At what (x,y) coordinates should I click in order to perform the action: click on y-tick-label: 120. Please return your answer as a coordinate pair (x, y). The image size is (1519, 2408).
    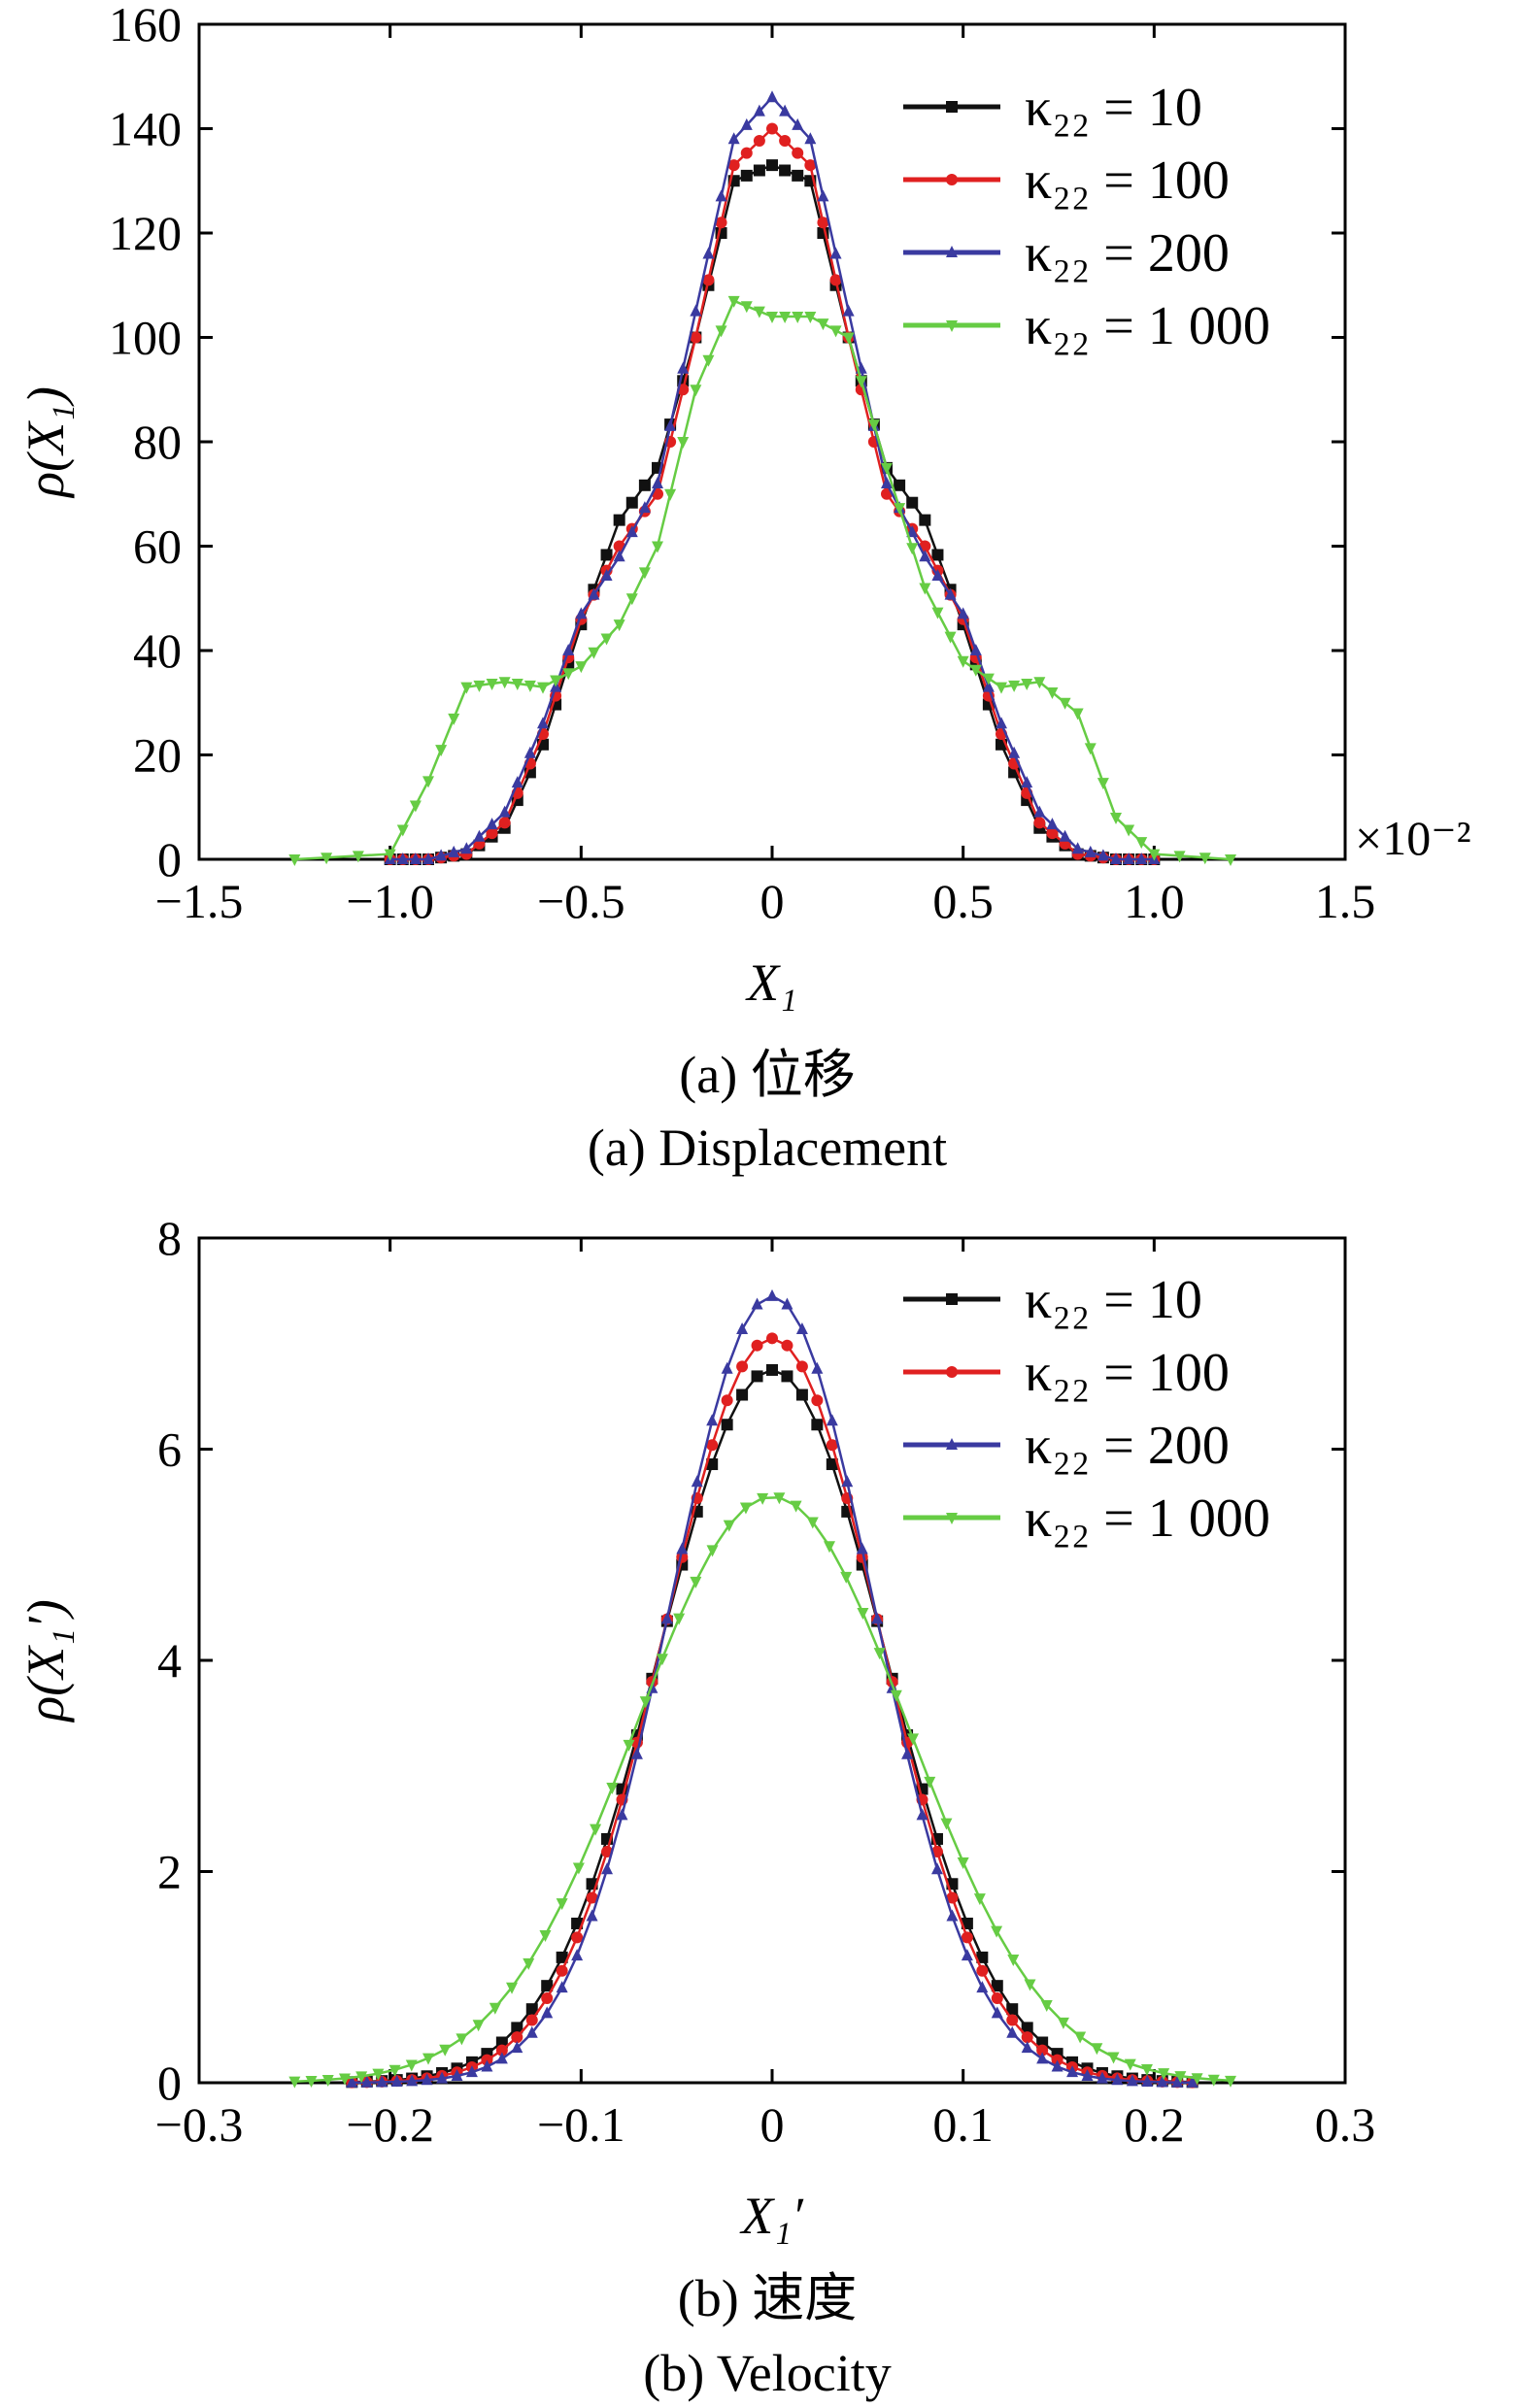
    Looking at the image, I should click on (145, 233).